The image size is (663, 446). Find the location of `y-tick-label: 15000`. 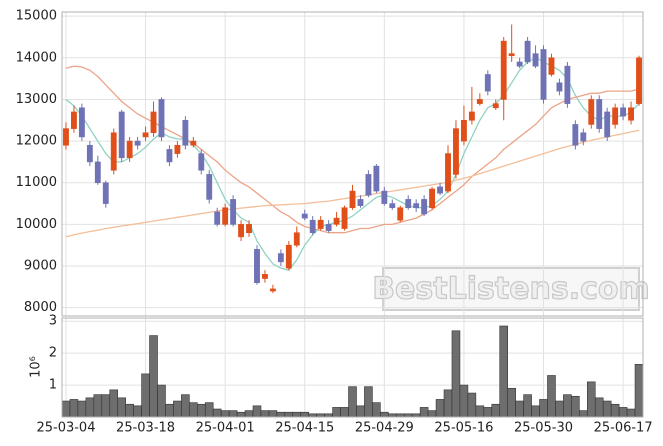

y-tick-label: 15000 is located at coordinates (36, 16).